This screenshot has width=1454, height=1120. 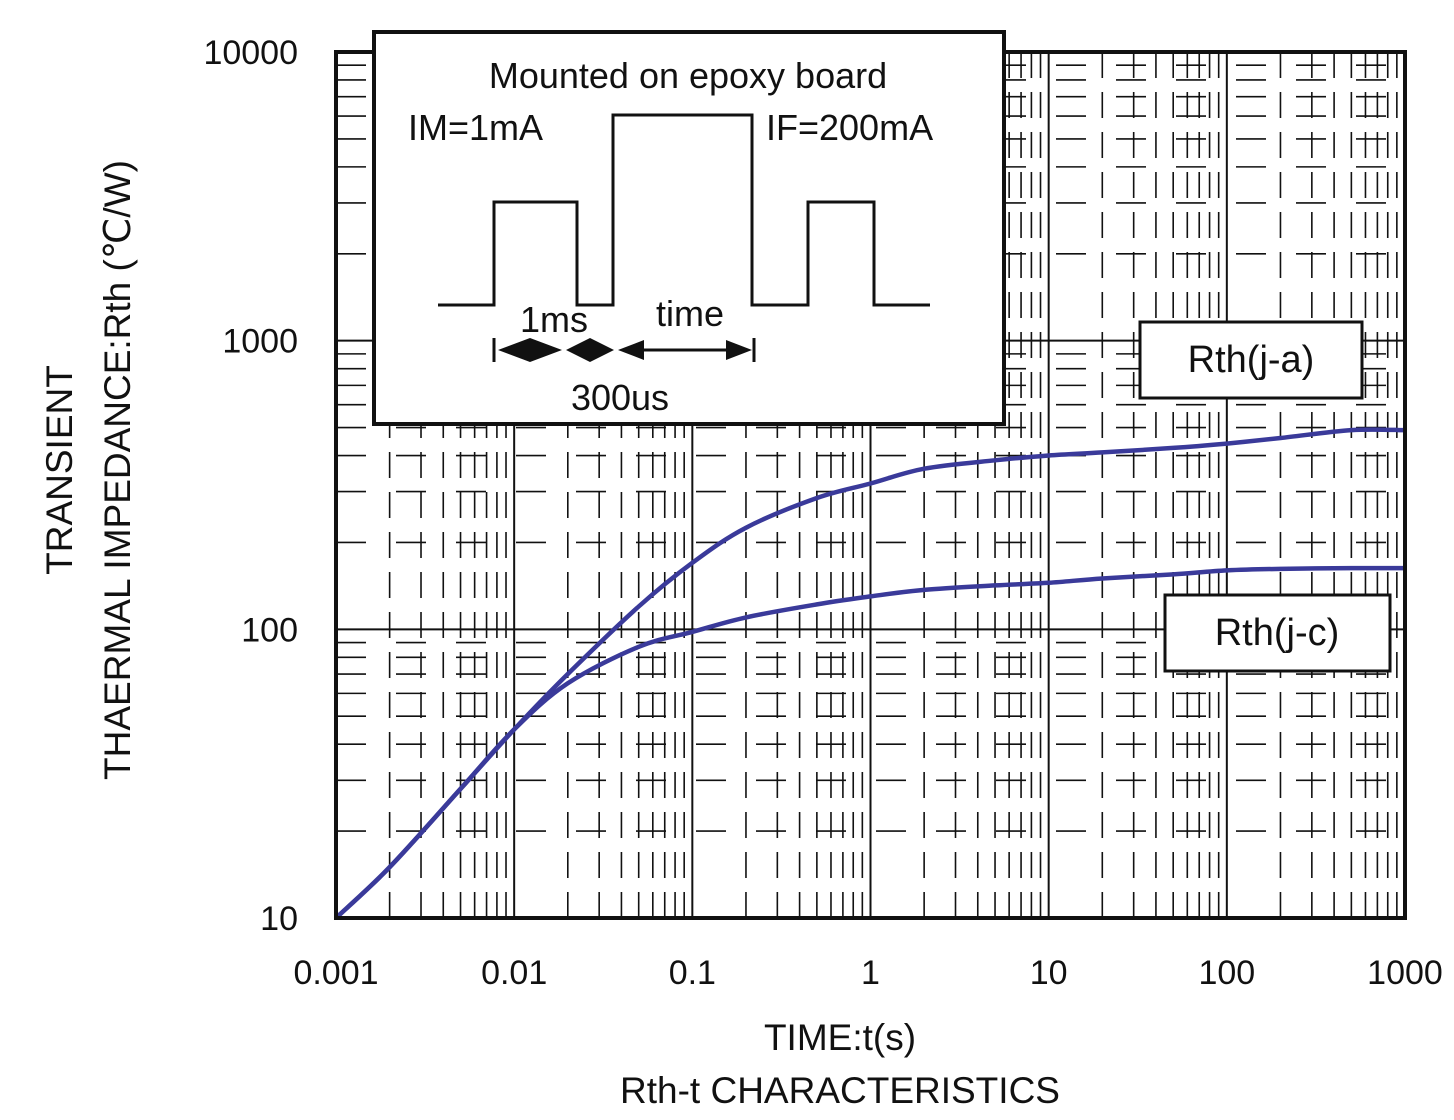 I want to click on series-label-ja-text: Rth(j-a), so click(x=1251, y=360).